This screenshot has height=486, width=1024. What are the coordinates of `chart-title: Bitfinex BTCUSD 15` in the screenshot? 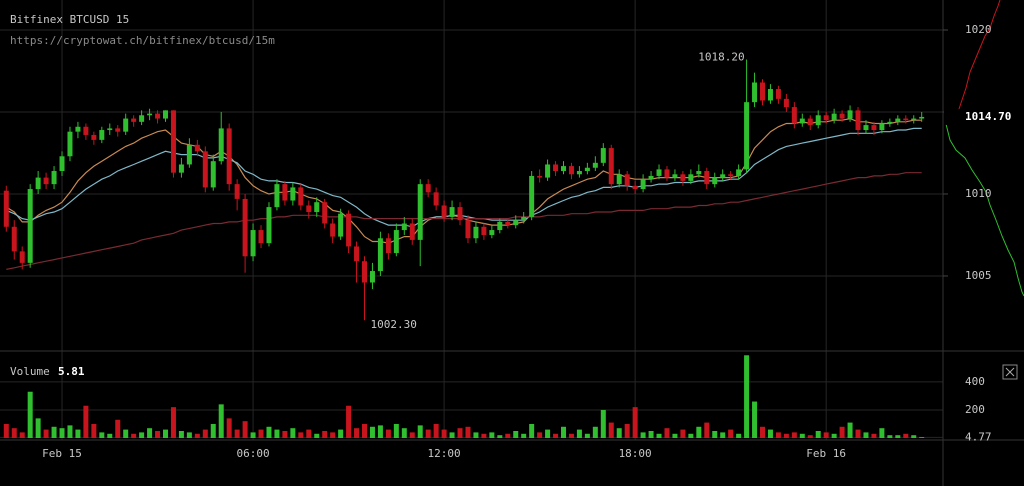 It's located at (69, 19).